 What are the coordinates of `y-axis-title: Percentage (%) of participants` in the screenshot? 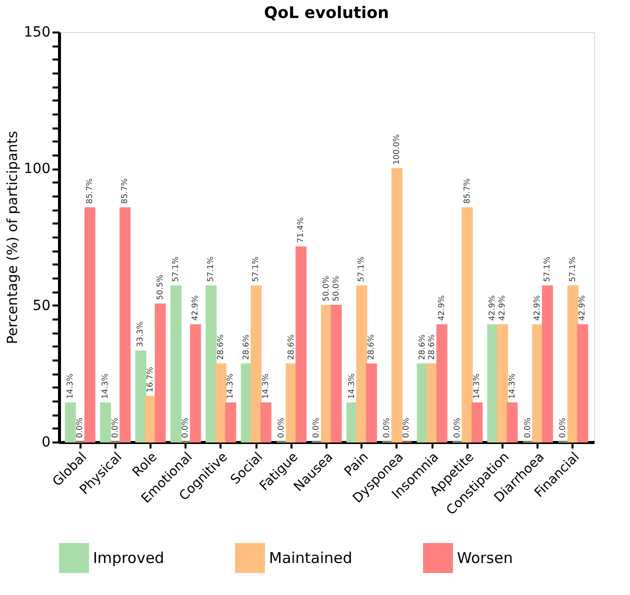 It's located at (12, 237).